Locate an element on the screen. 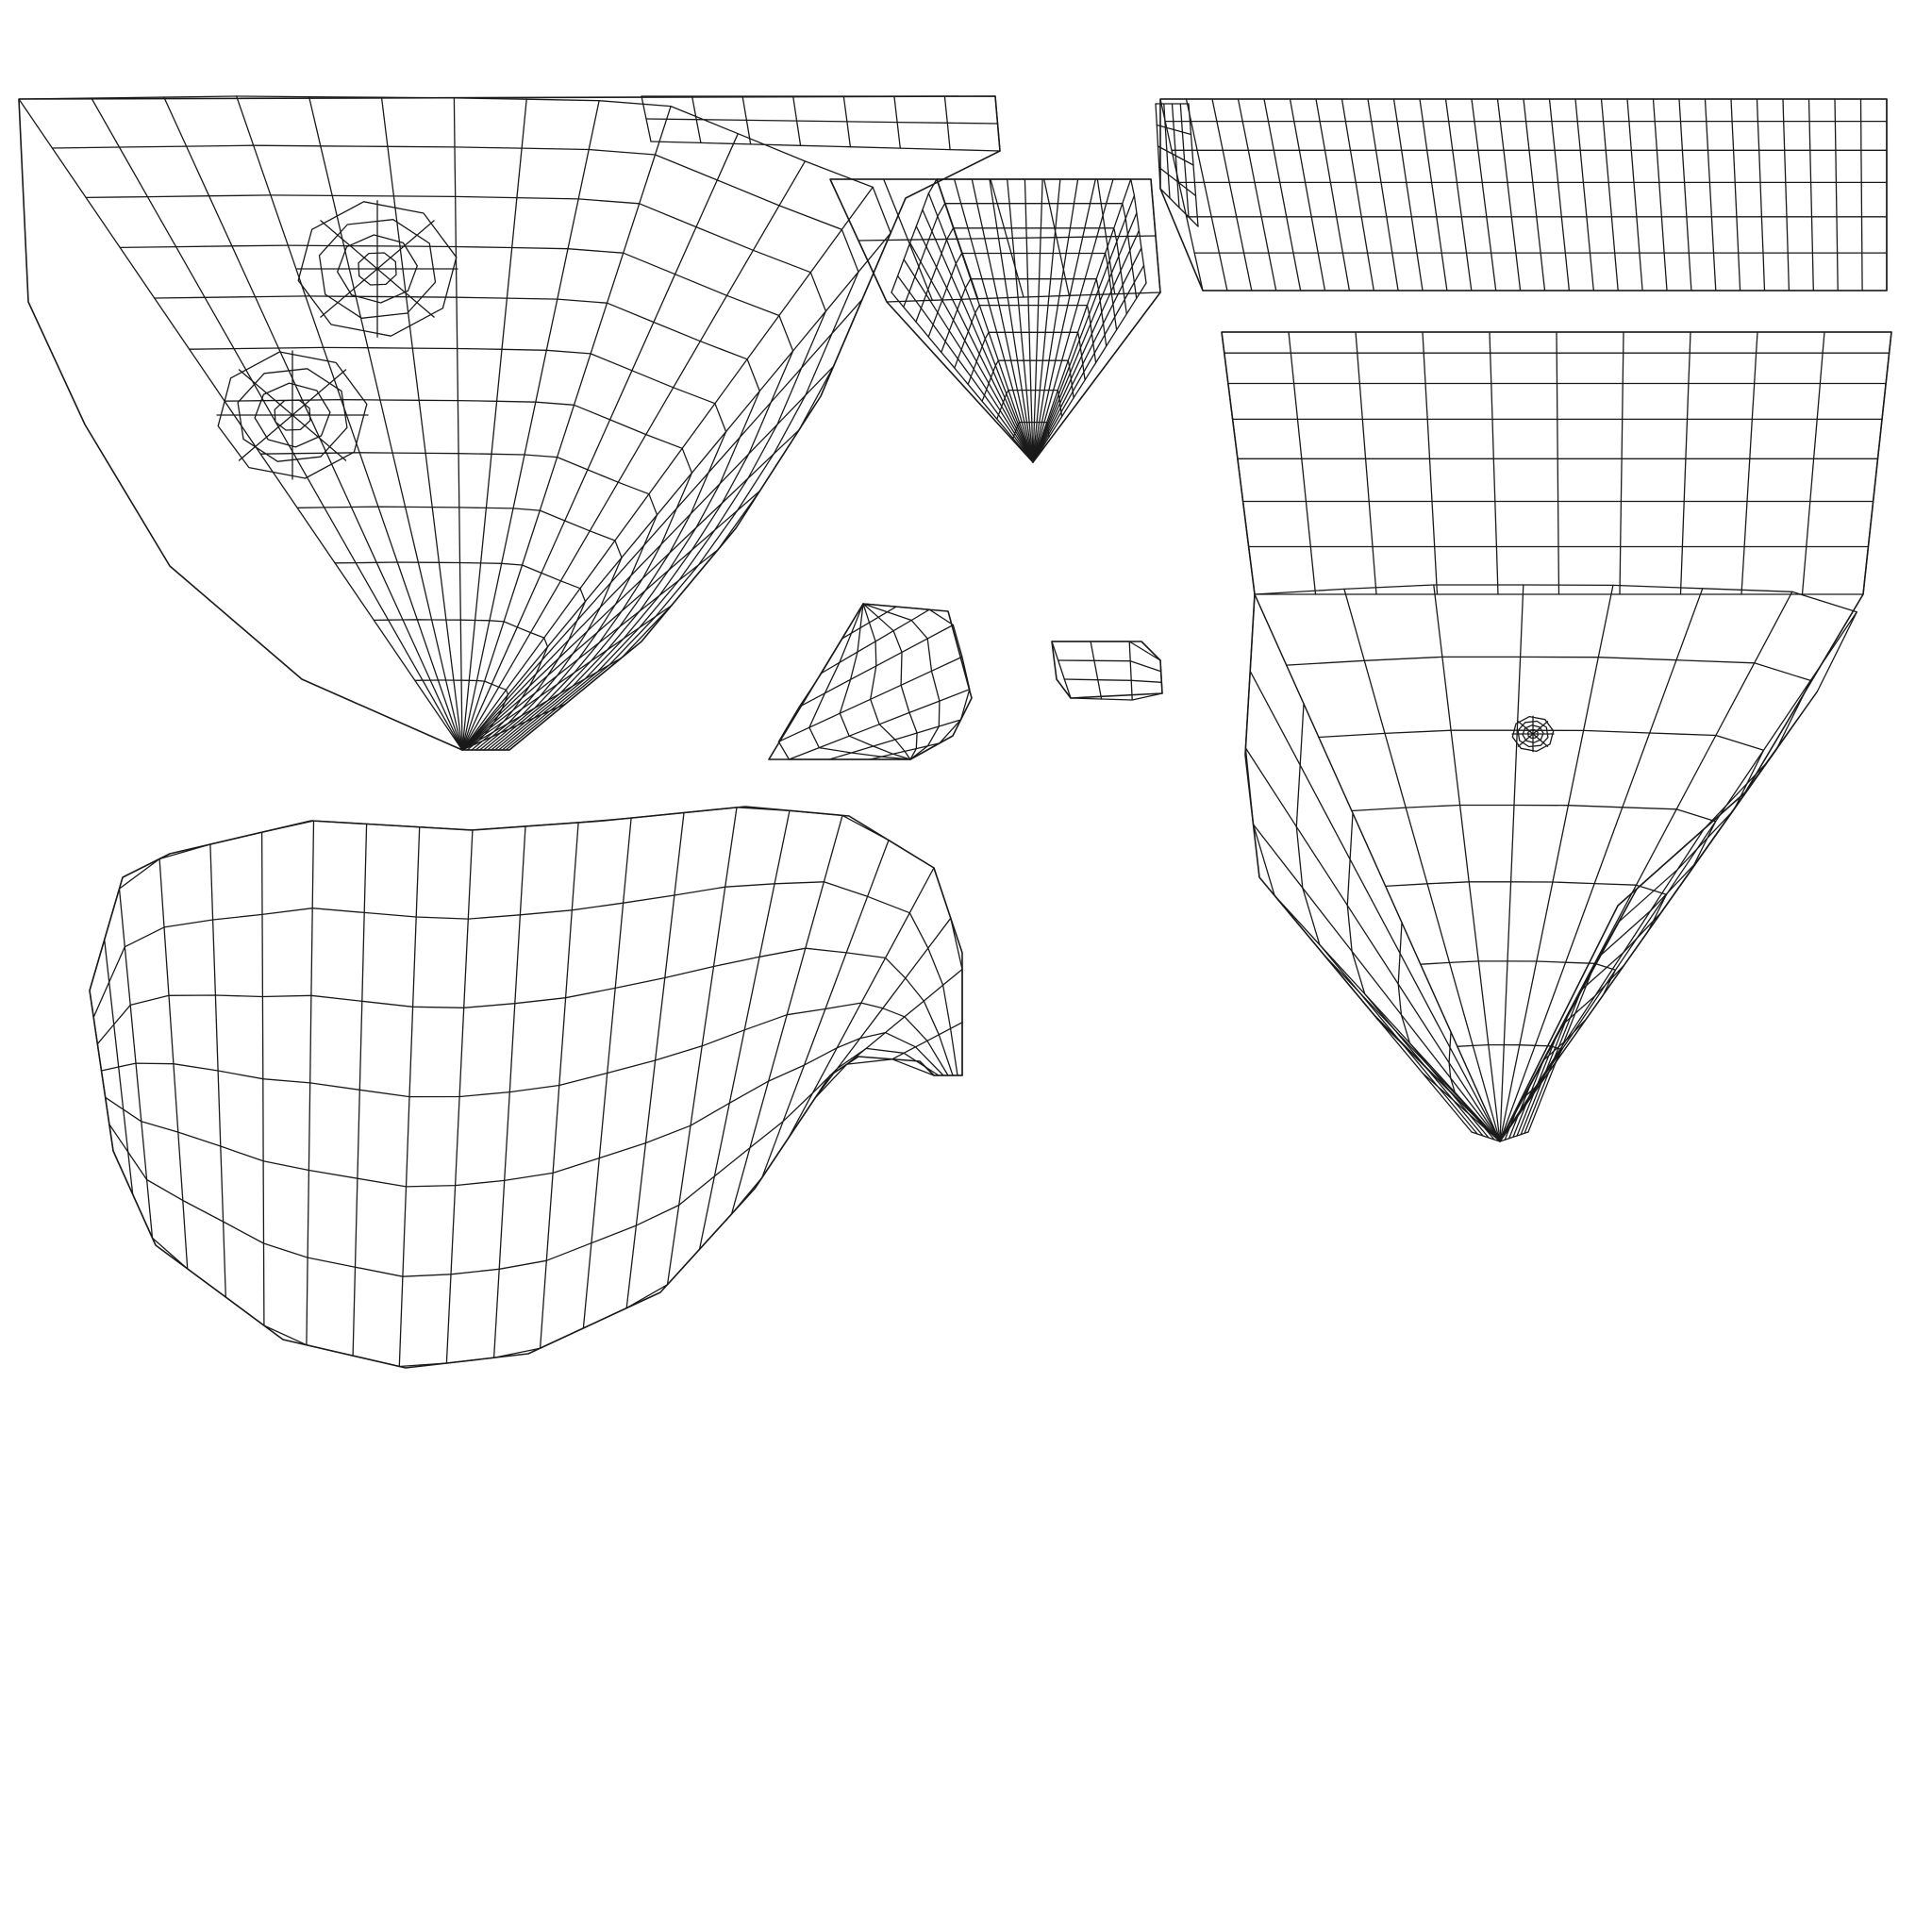 The height and width of the screenshot is (1932, 1932). uv-island-bottom-left-blob is located at coordinates (526, 1087).